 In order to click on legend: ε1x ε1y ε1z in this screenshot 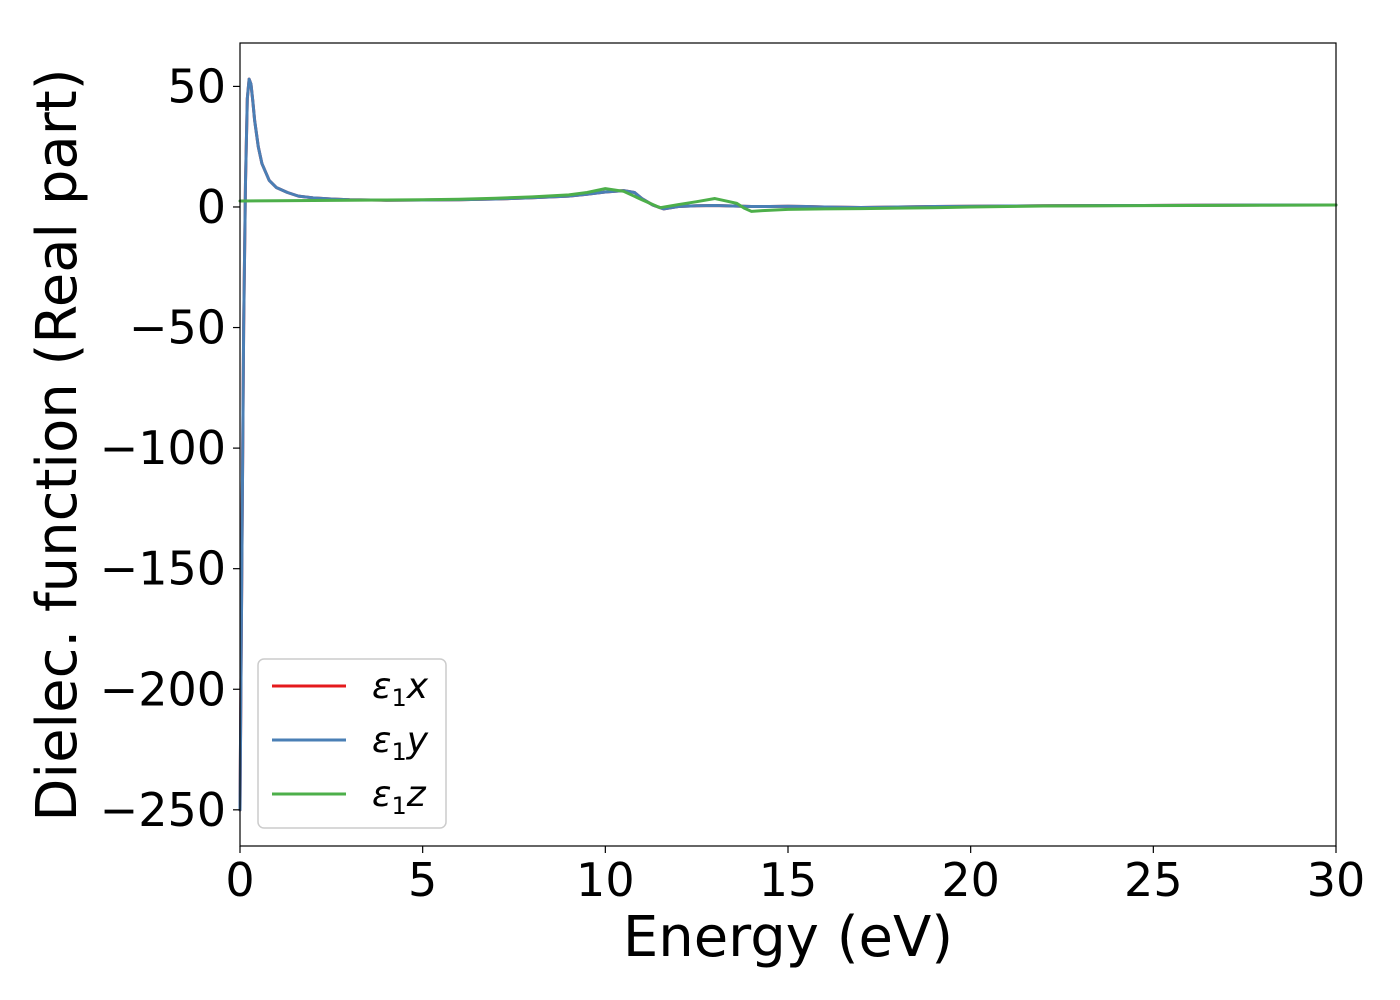, I will do `click(352, 743)`.